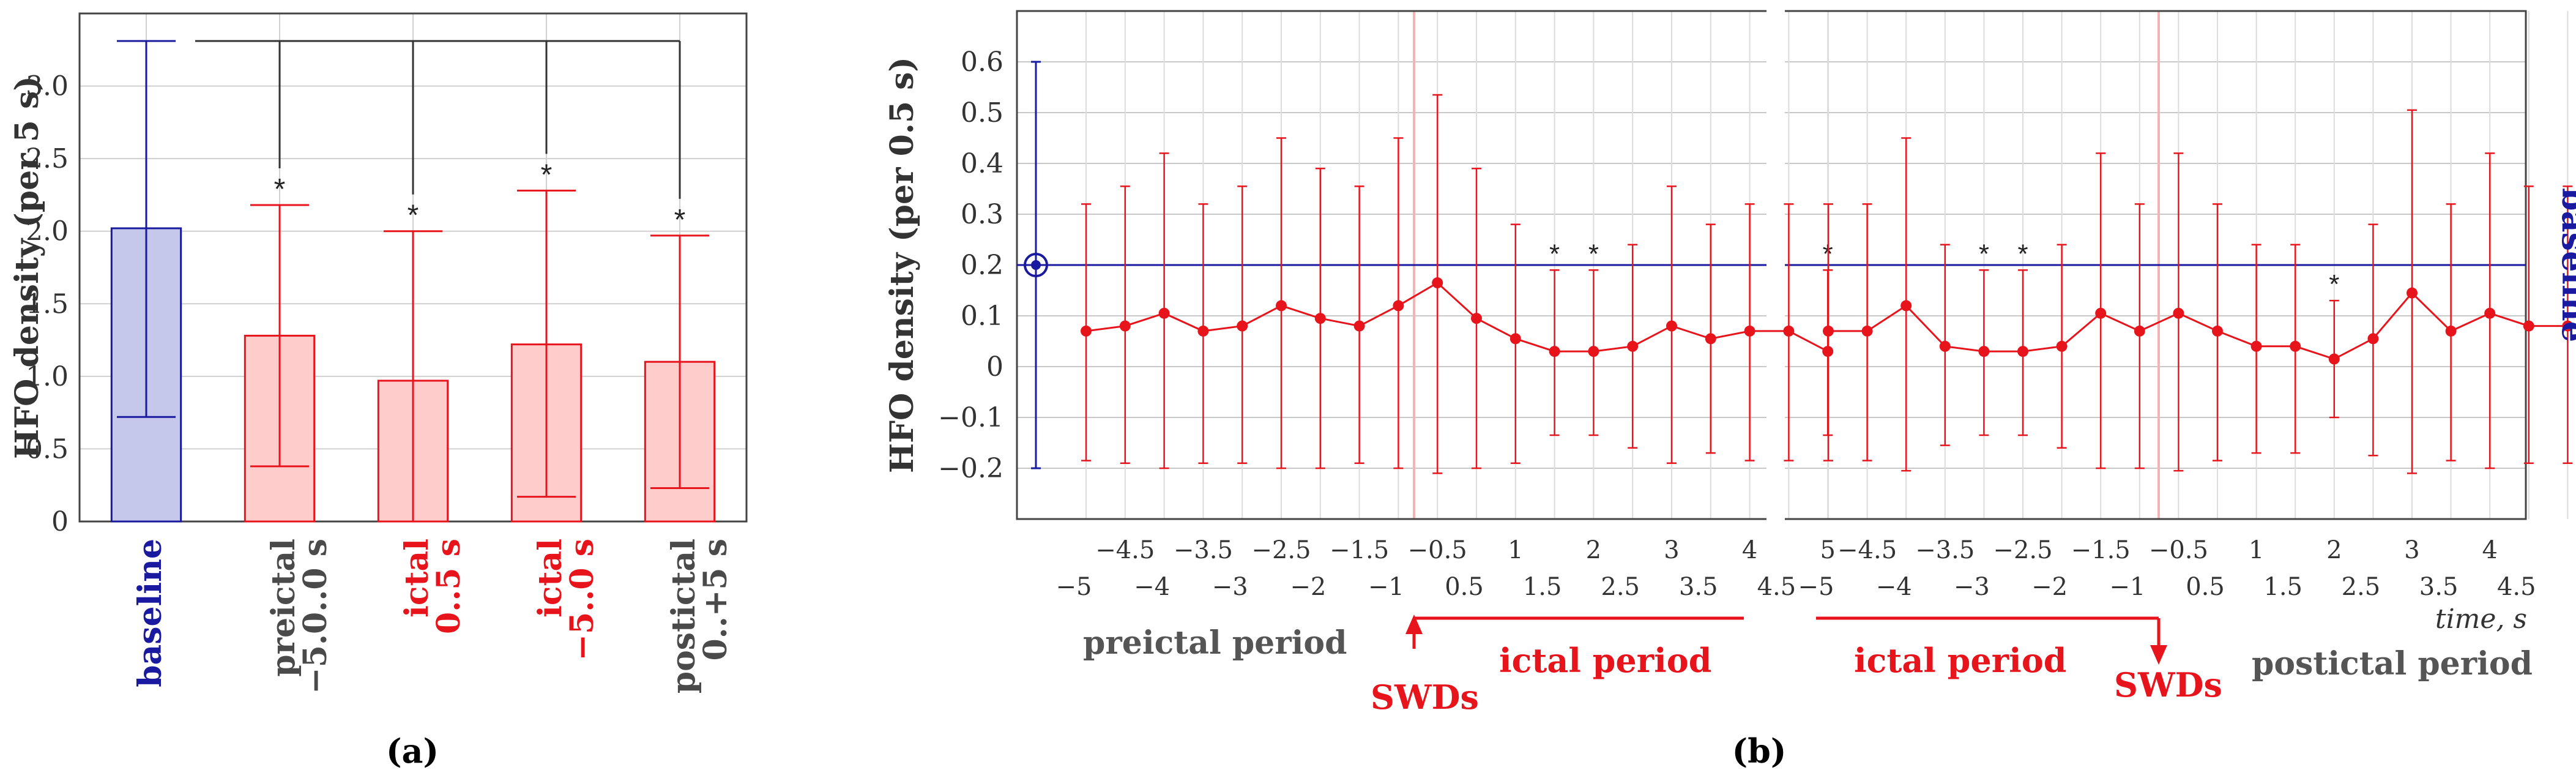 The height and width of the screenshot is (781, 2576). Describe the element at coordinates (2362, 587) in the screenshot. I see `panel-b-right-x-tick-lower: 2.5` at that location.